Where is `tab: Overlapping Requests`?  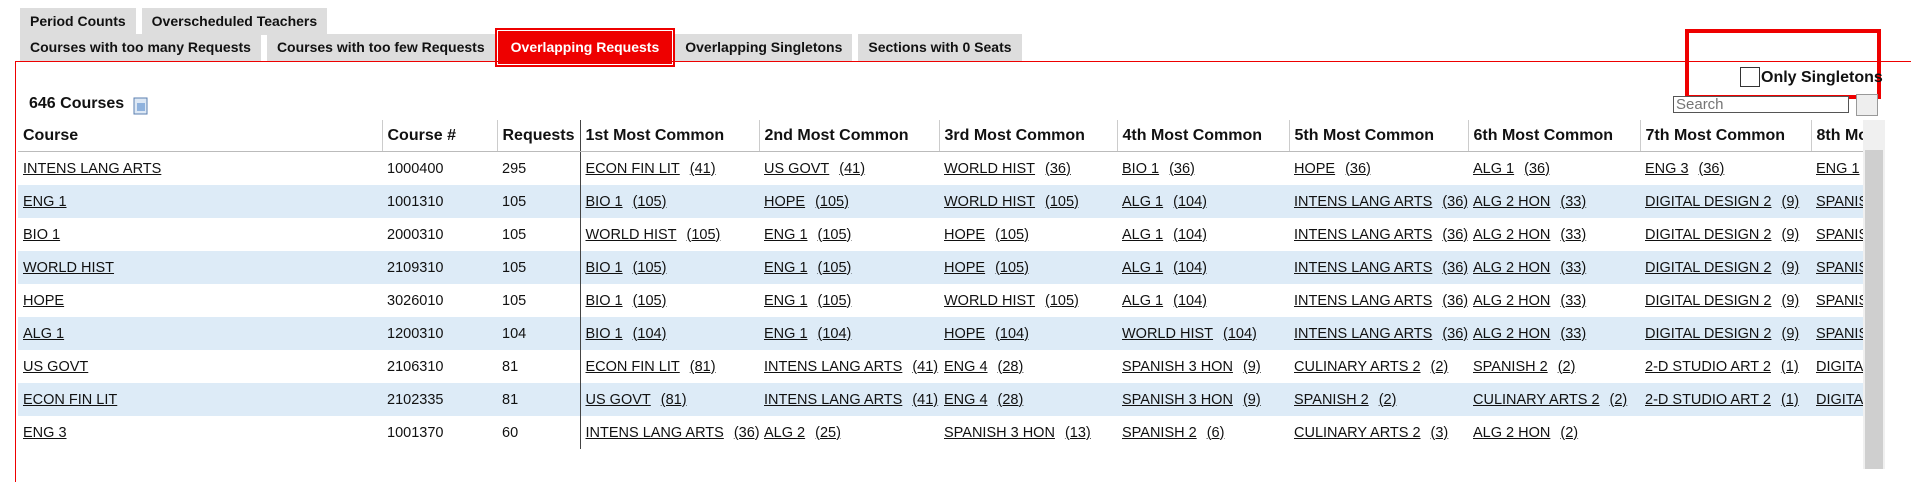 tab: Overlapping Requests is located at coordinates (585, 47).